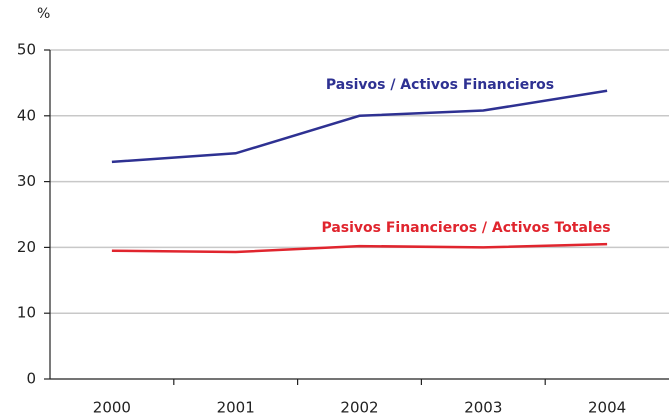 Image resolution: width=669 pixels, height=416 pixels. What do you see at coordinates (26, 181) in the screenshot?
I see `y-tick-label: 30` at bounding box center [26, 181].